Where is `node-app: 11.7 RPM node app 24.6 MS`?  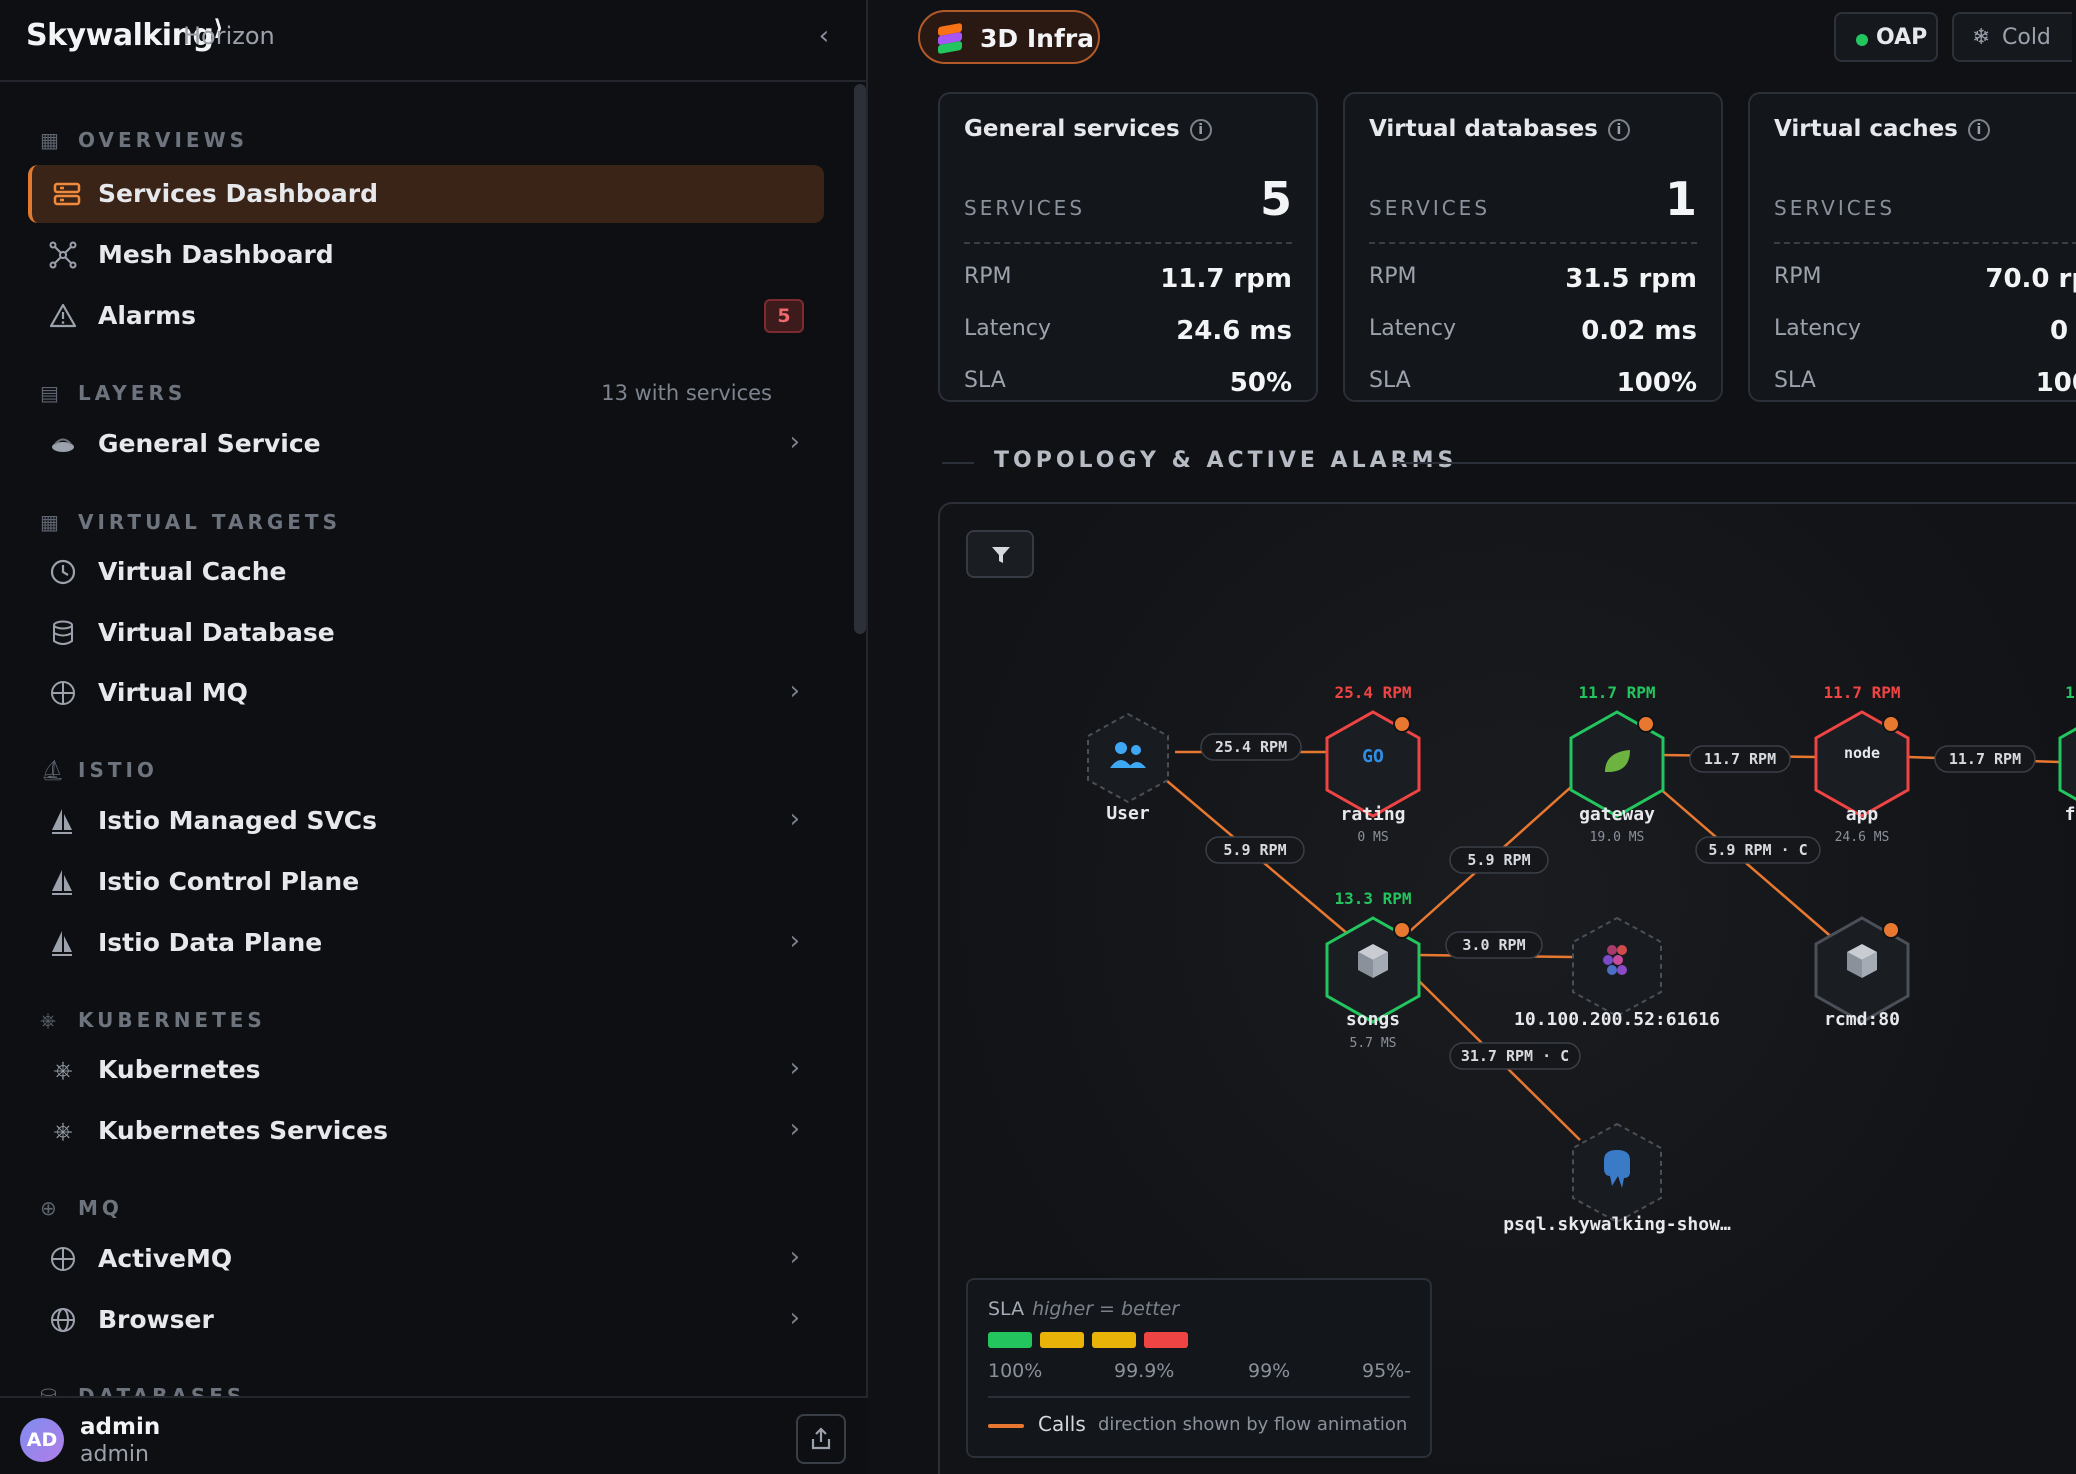 node-app: 11.7 RPM node app 24.6 MS is located at coordinates (1862, 764).